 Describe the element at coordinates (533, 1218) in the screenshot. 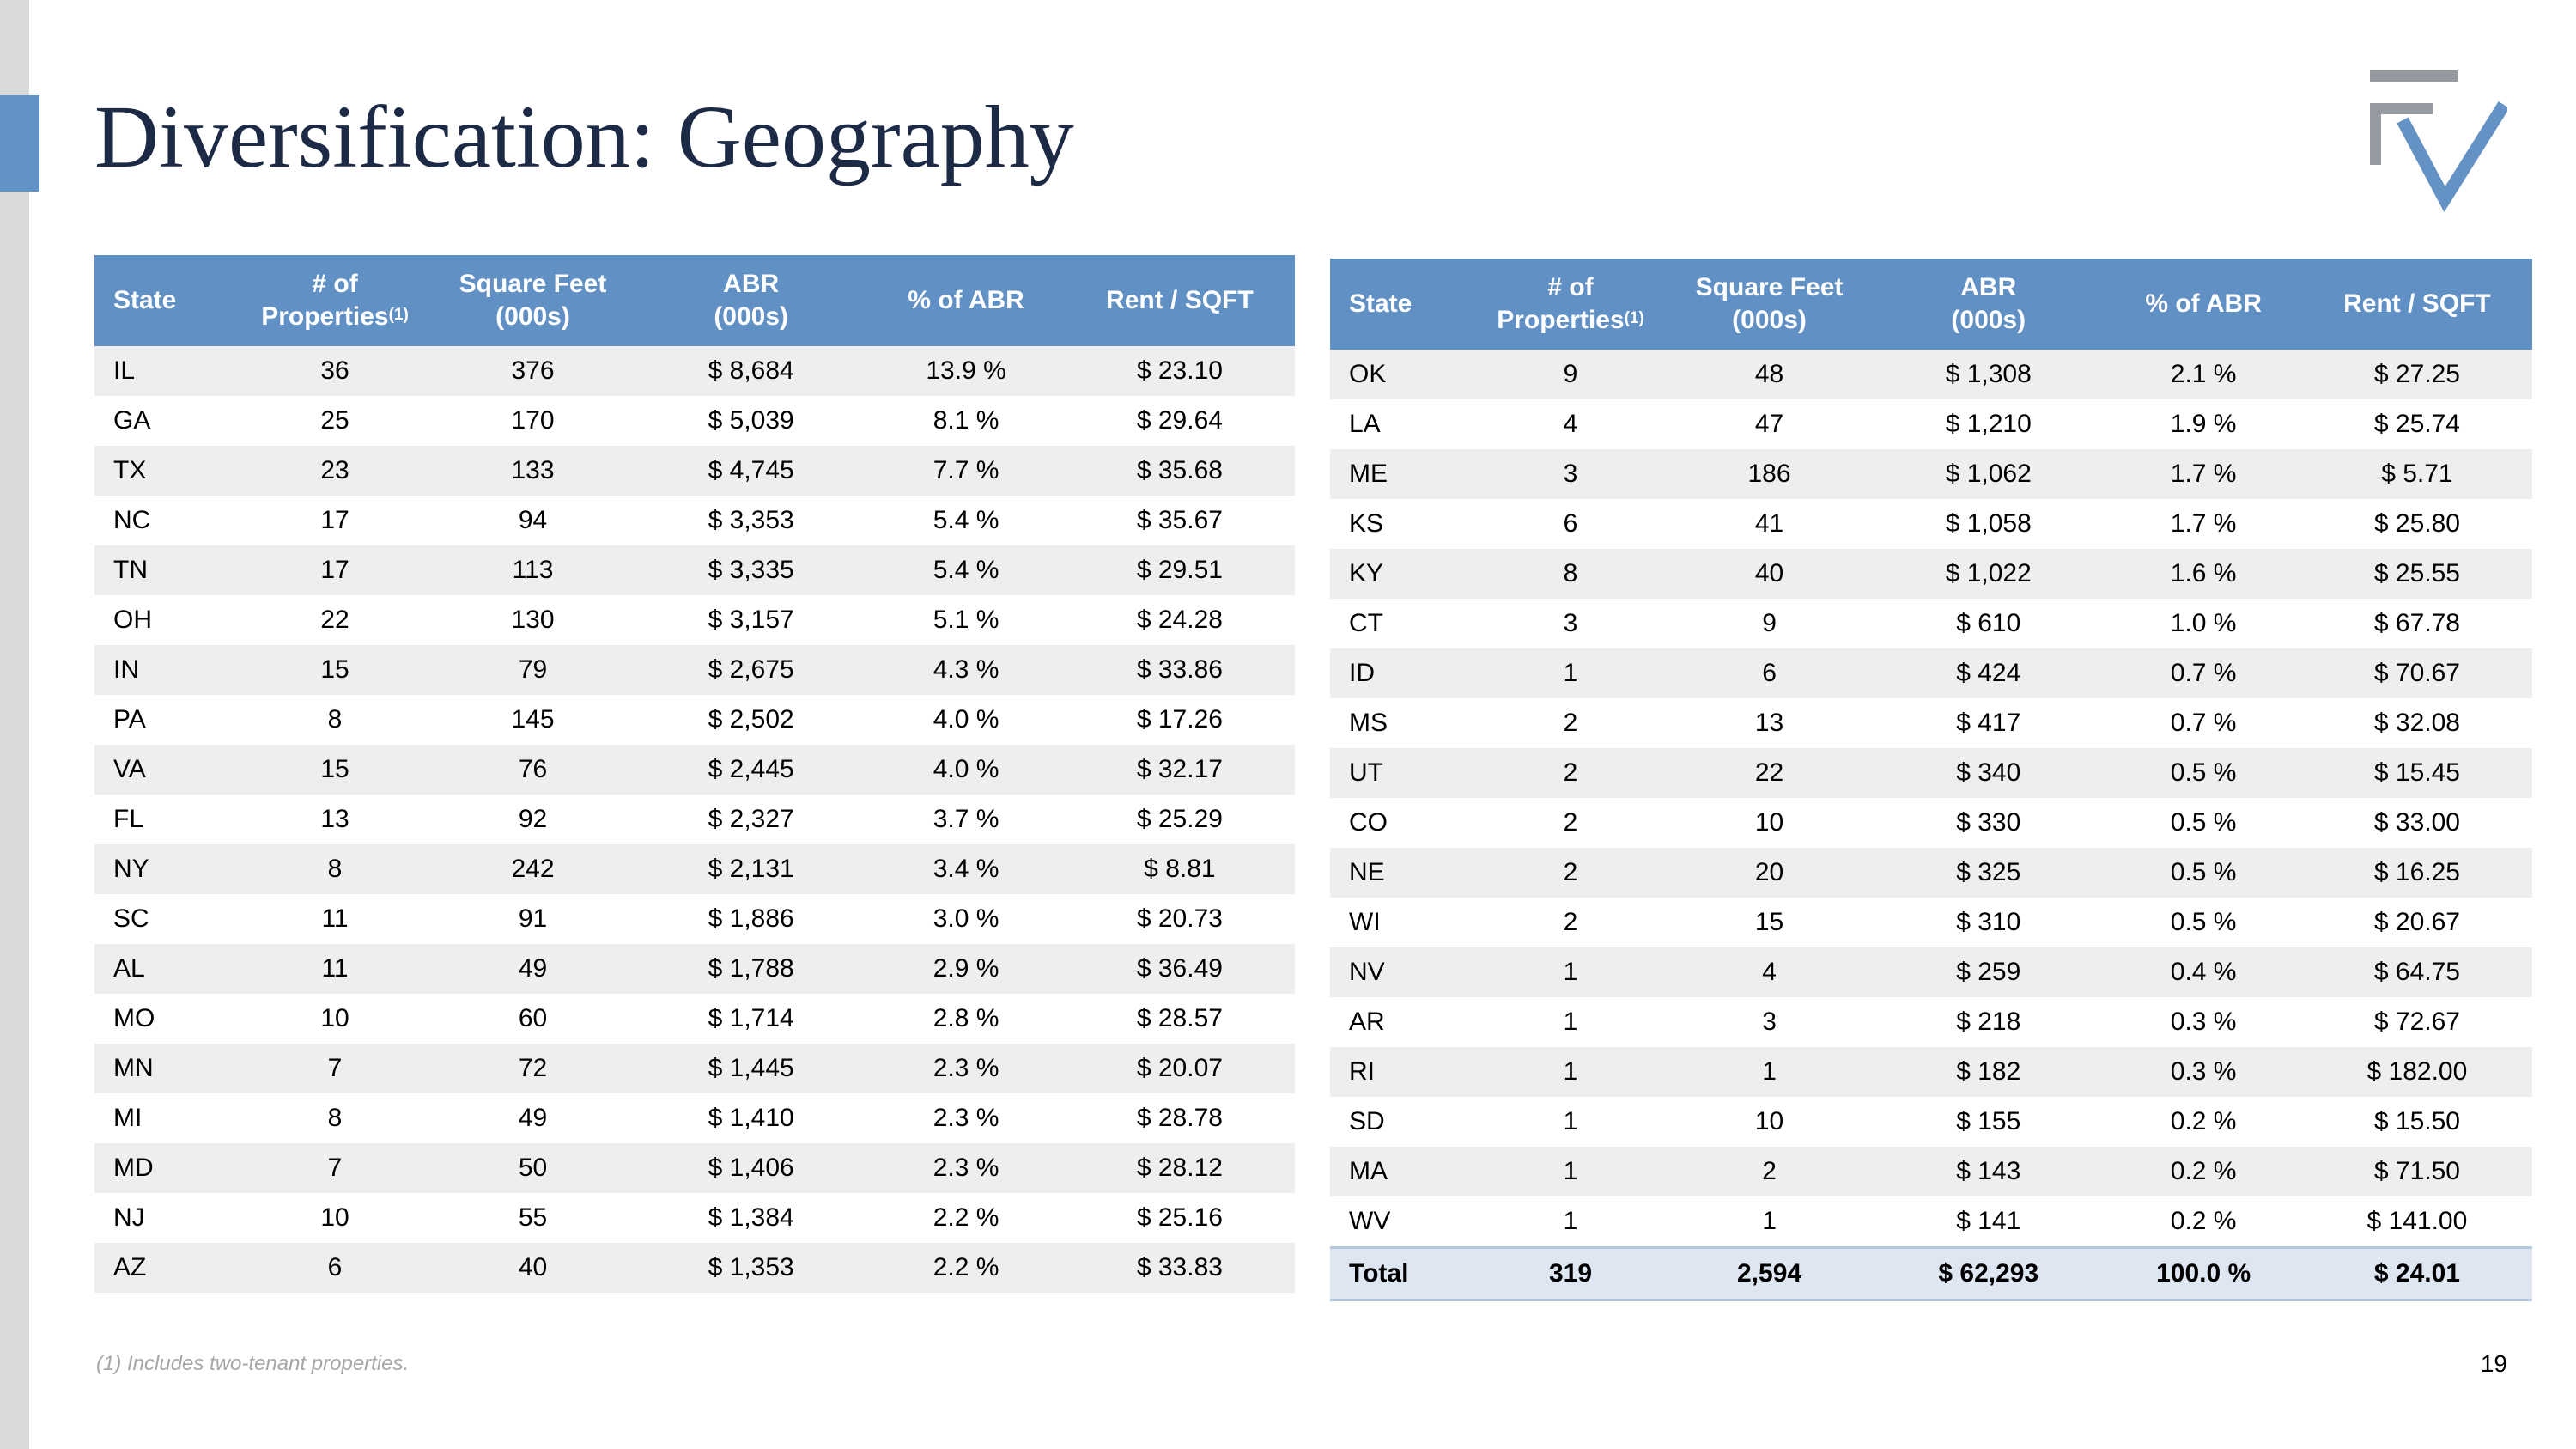

I see `cell-square-feet: 55` at that location.